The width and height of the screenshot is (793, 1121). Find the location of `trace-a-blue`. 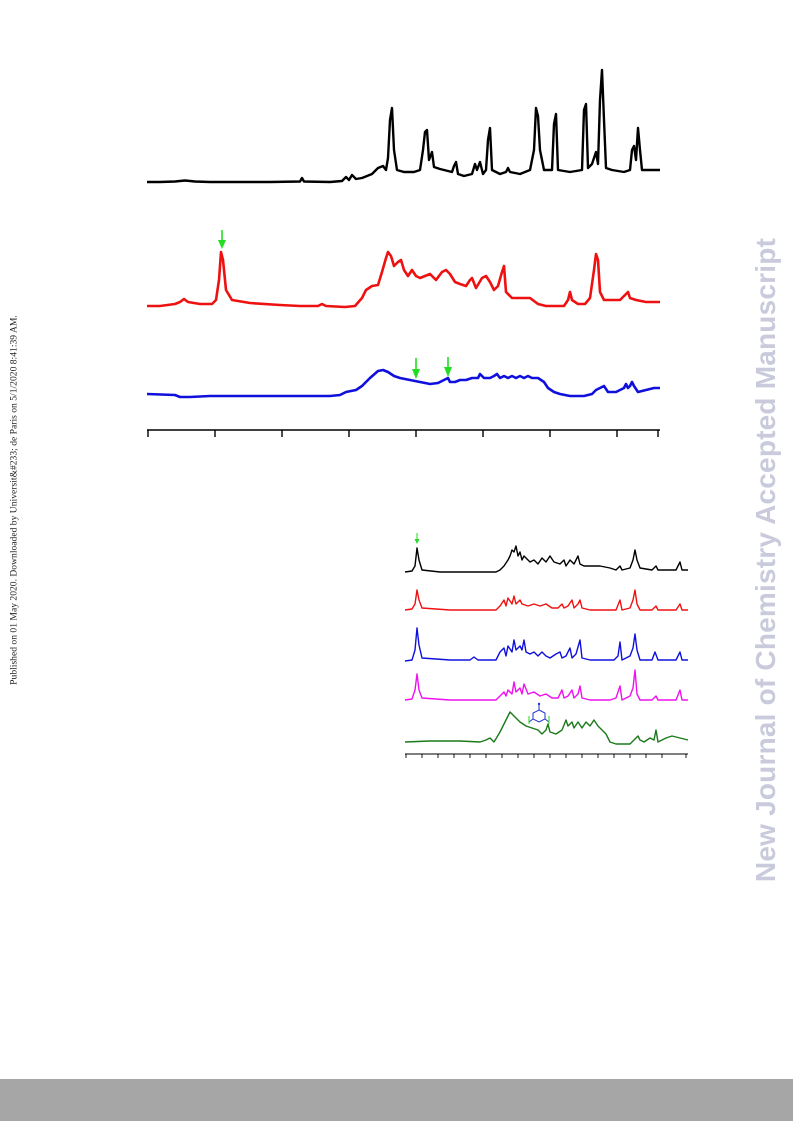

trace-a-blue is located at coordinates (403, 383).